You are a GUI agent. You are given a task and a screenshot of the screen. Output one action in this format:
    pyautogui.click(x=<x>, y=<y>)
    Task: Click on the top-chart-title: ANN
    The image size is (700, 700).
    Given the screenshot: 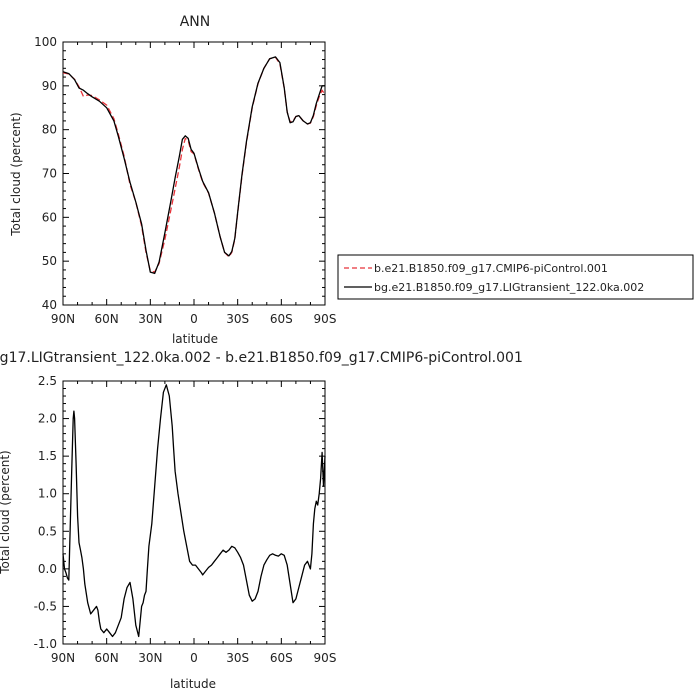 What is the action you would take?
    pyautogui.click(x=195, y=22)
    